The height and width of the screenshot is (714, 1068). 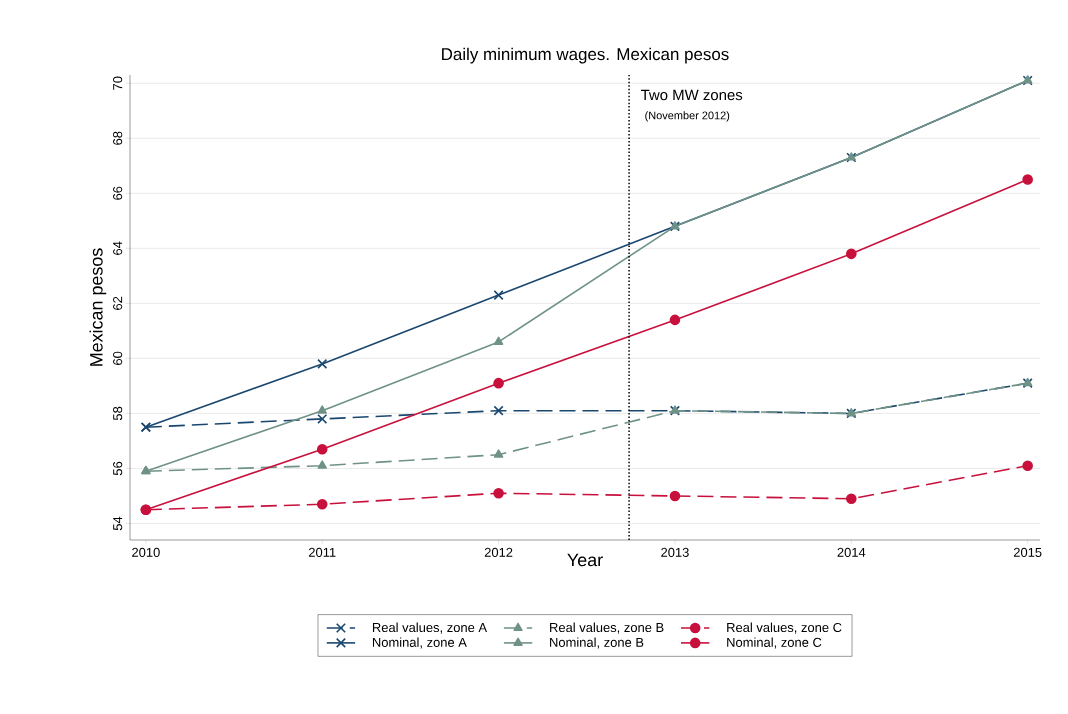 I want to click on legend-label: Nominal, zone A, so click(x=419, y=643).